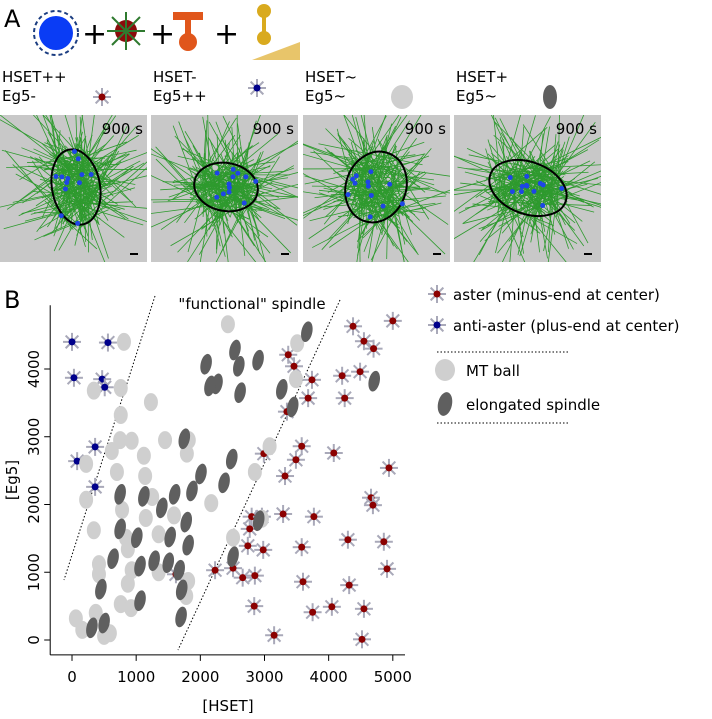 The height and width of the screenshot is (719, 712). What do you see at coordinates (200, 677) in the screenshot?
I see `x-tick-label: 2000` at bounding box center [200, 677].